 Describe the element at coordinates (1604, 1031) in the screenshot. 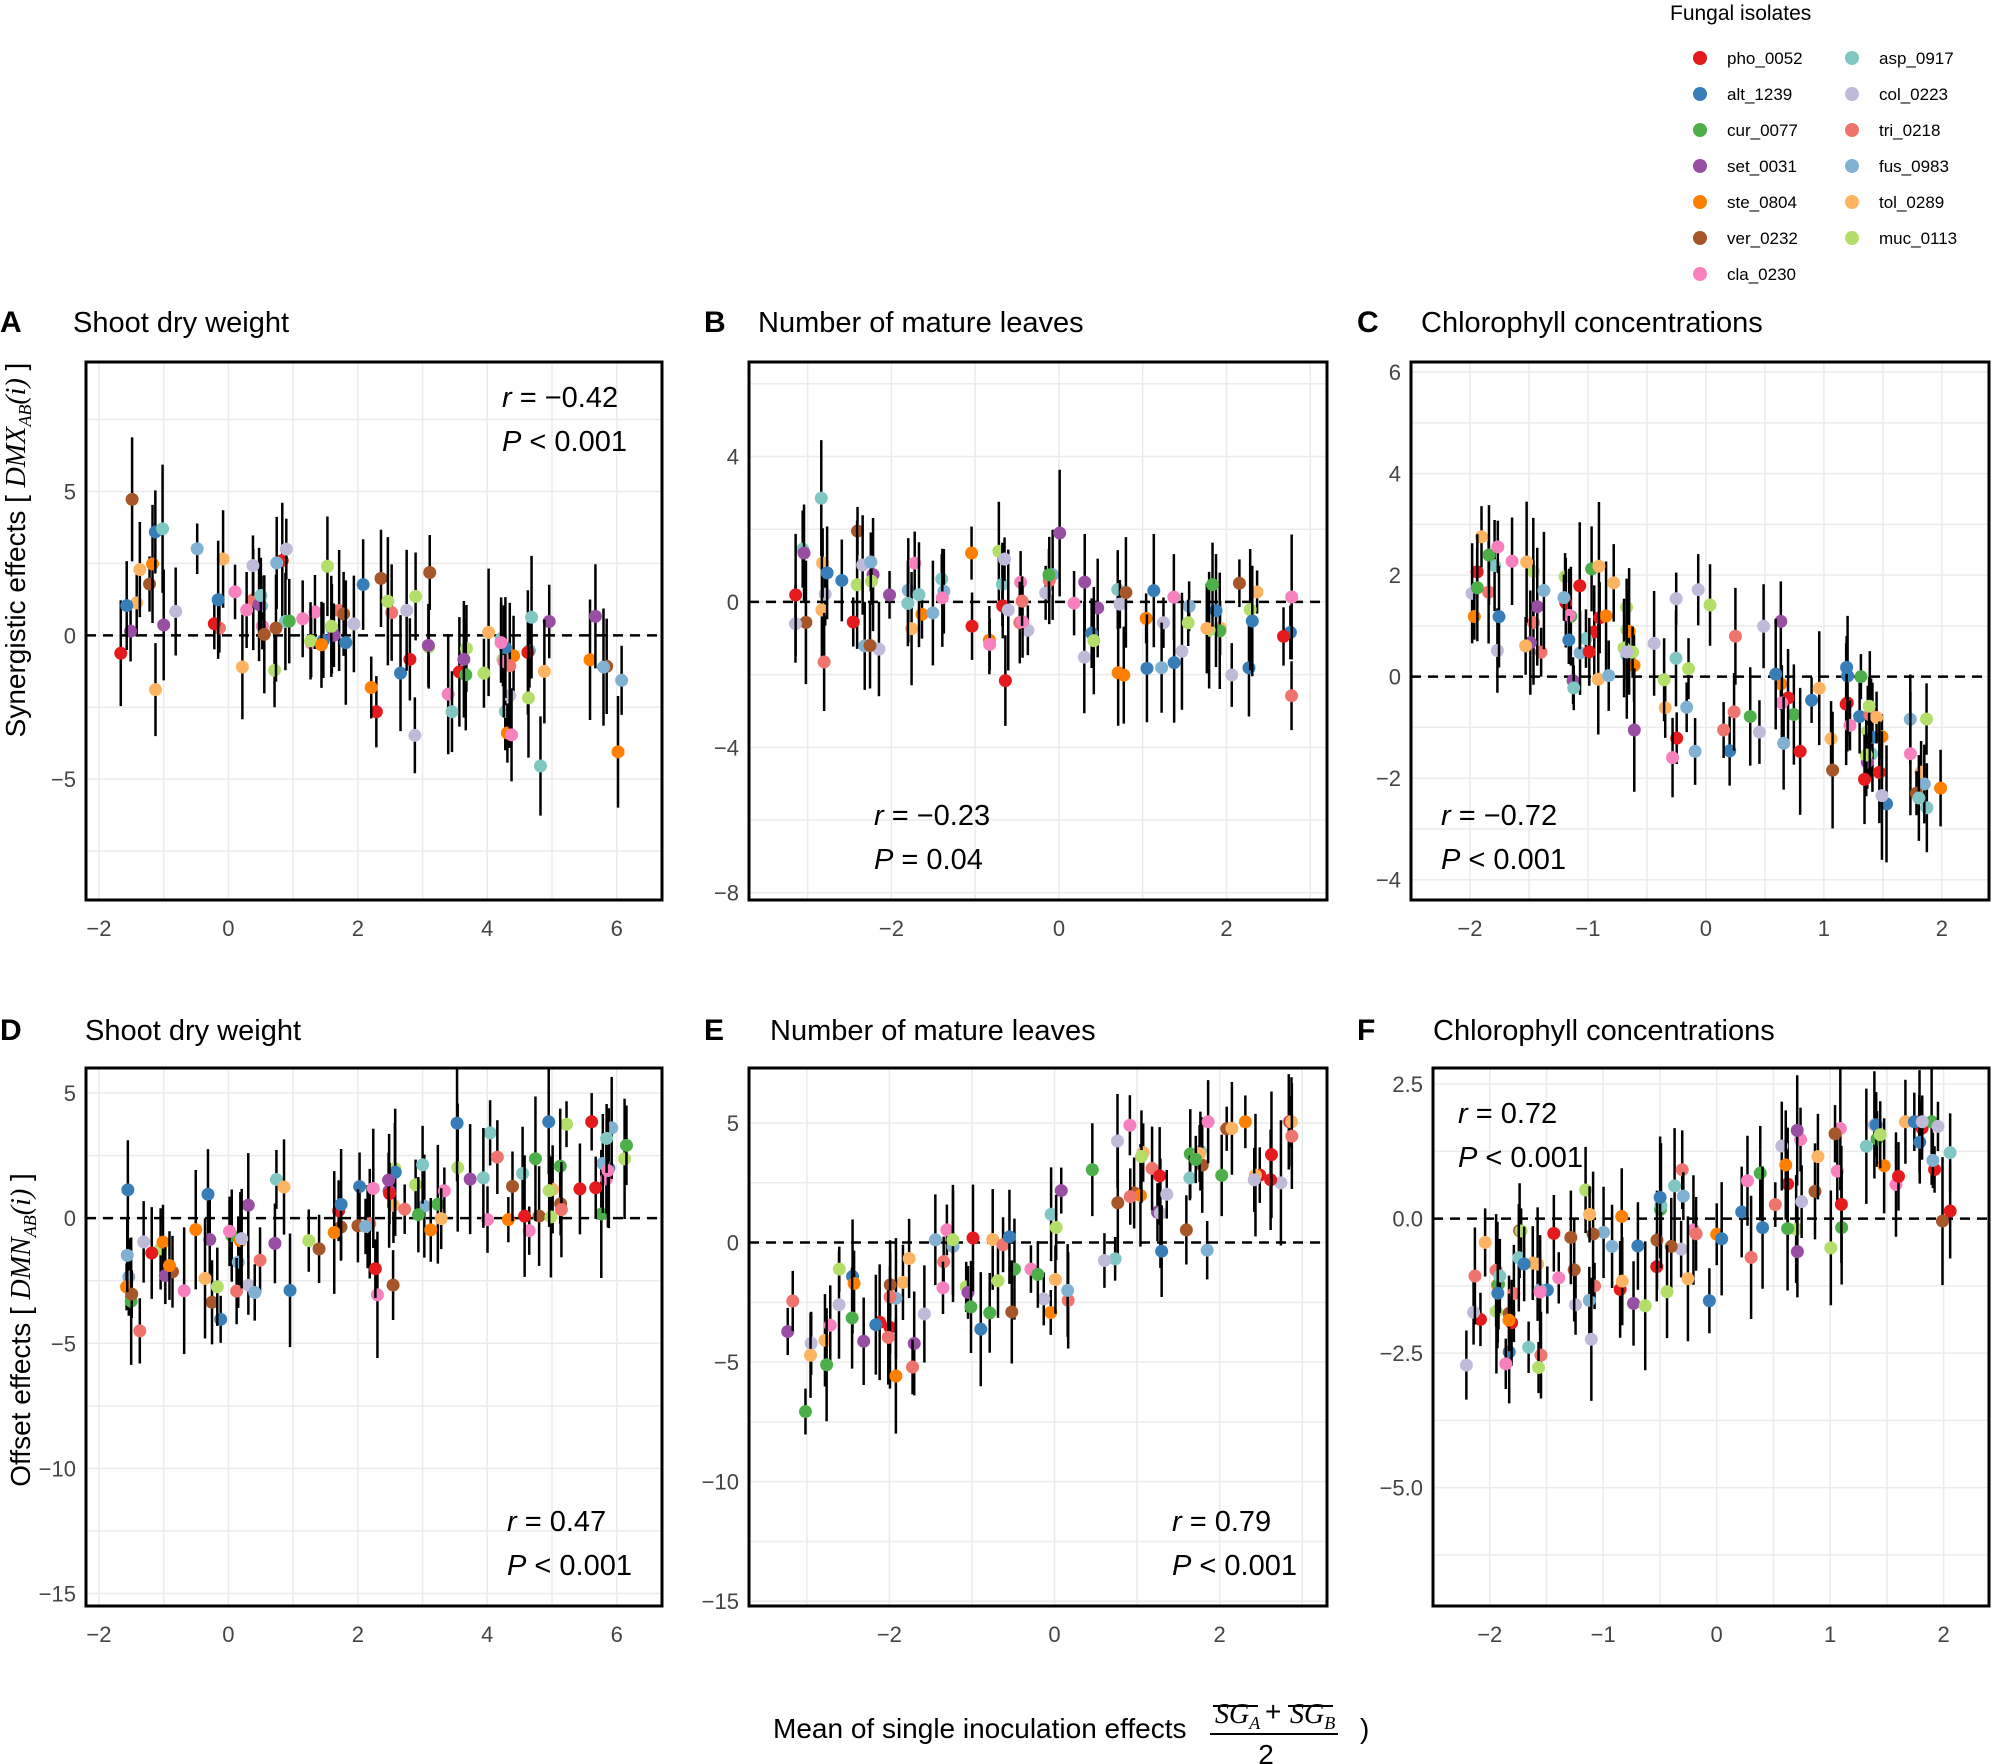

I see `panel-title: Chlorophyll concentrations` at that location.